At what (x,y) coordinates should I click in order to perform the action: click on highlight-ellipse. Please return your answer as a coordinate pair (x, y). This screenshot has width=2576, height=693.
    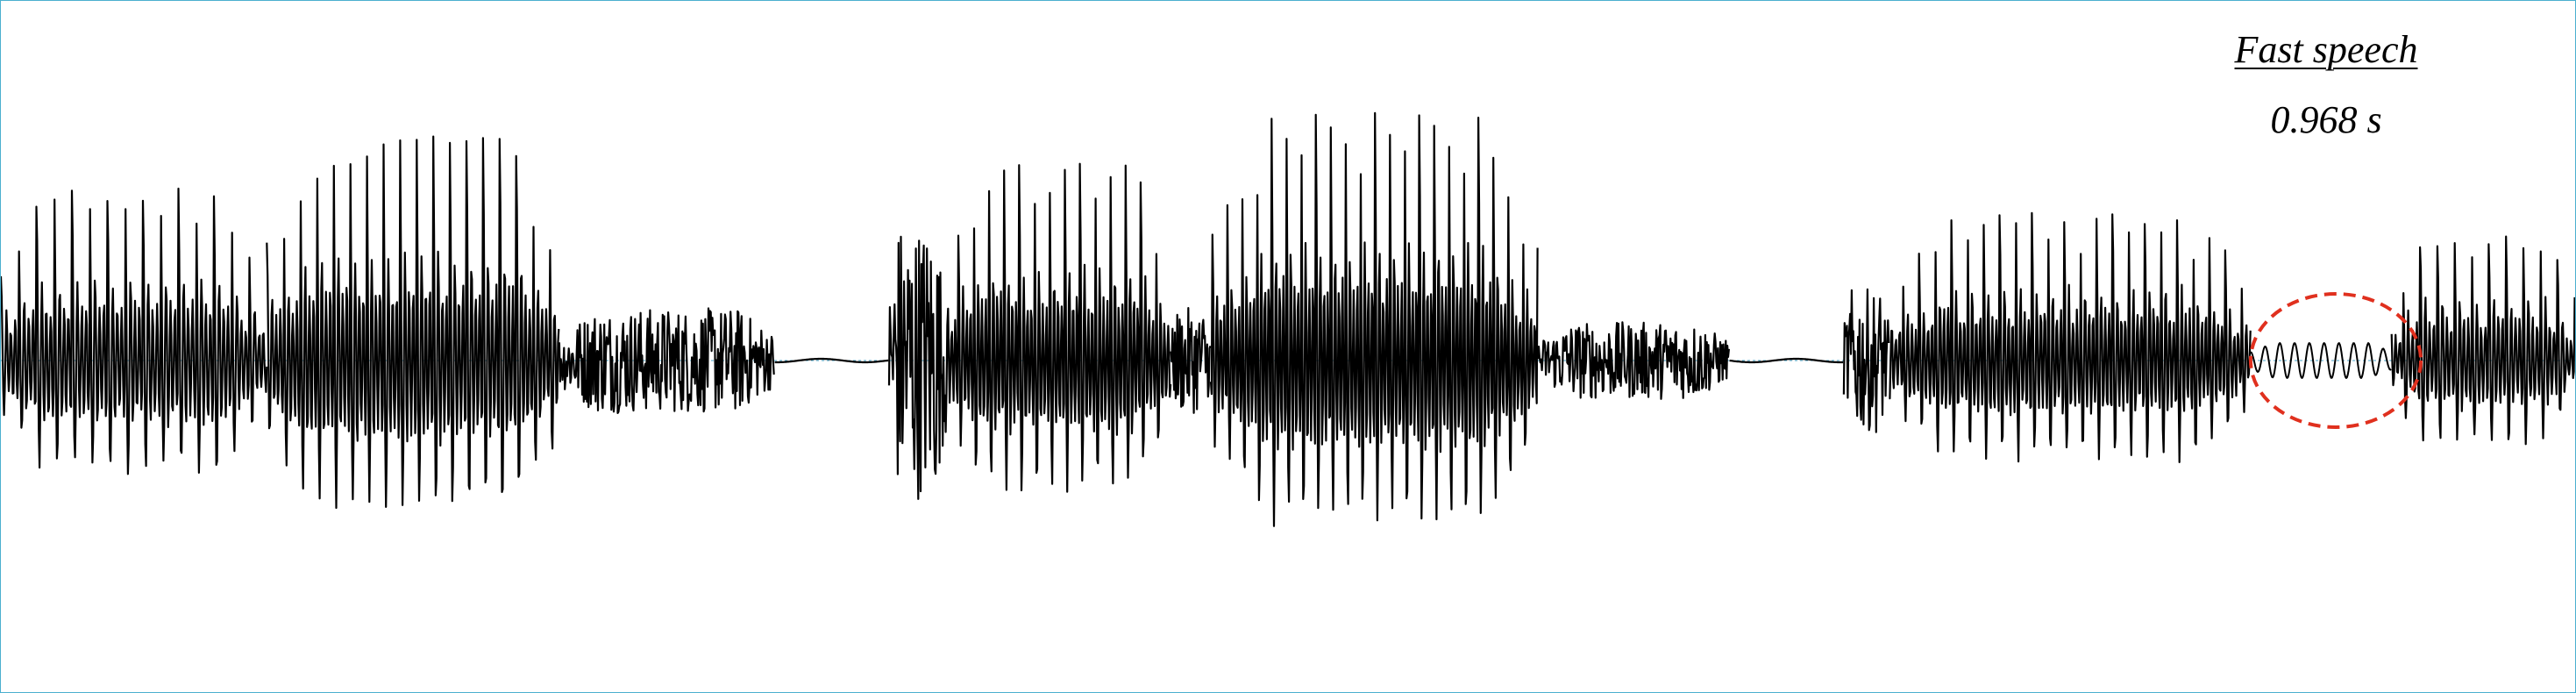
    Looking at the image, I should click on (2335, 361).